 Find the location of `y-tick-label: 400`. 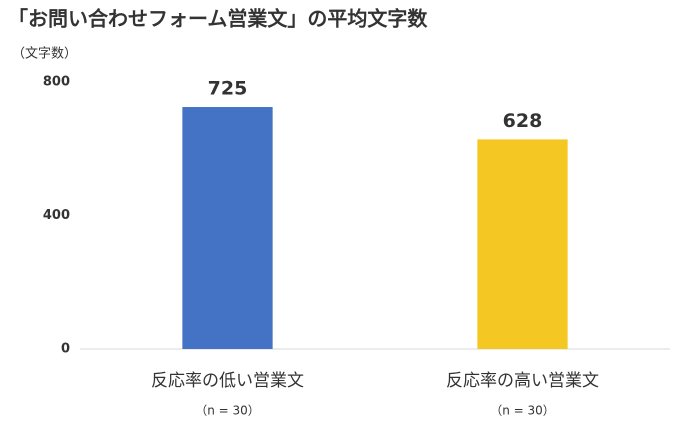

y-tick-label: 400 is located at coordinates (56, 215).